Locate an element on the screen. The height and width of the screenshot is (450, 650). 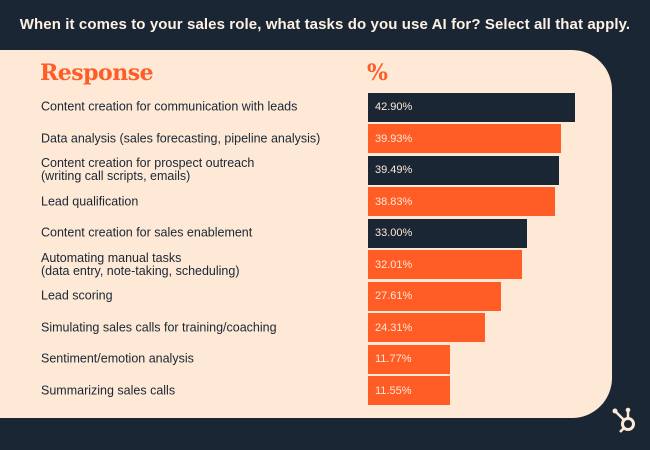
percent-column-header: % is located at coordinates (377, 73).